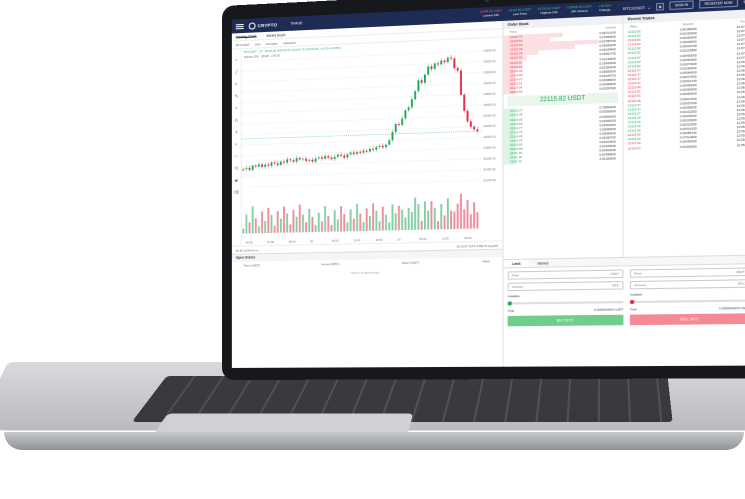 The width and height of the screenshot is (745, 499). Describe the element at coordinates (289, 43) in the screenshot. I see `indicators-button: Indicators` at that location.